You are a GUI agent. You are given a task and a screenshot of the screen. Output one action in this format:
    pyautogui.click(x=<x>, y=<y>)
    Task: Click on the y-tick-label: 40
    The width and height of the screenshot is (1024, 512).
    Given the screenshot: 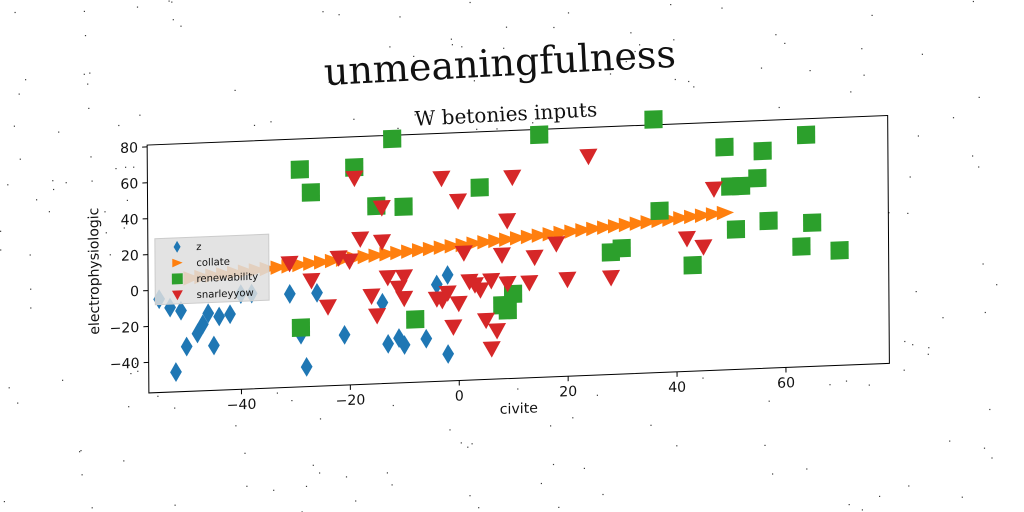 What is the action you would take?
    pyautogui.click(x=130, y=220)
    